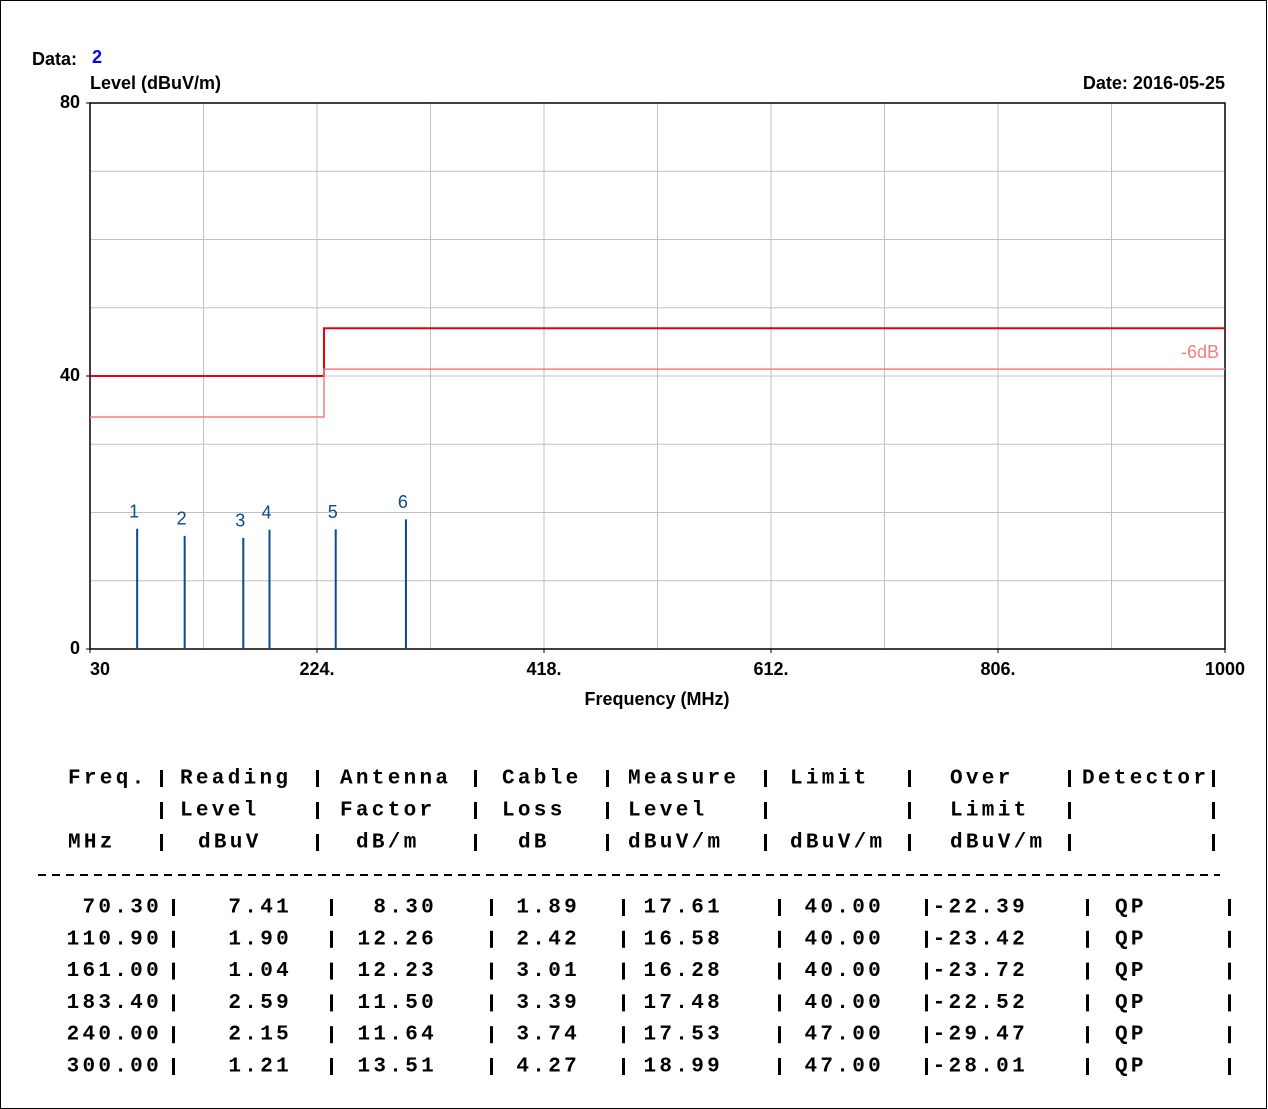 This screenshot has width=1268, height=1109. What do you see at coordinates (683, 779) in the screenshot?
I see `column-header: Measure` at bounding box center [683, 779].